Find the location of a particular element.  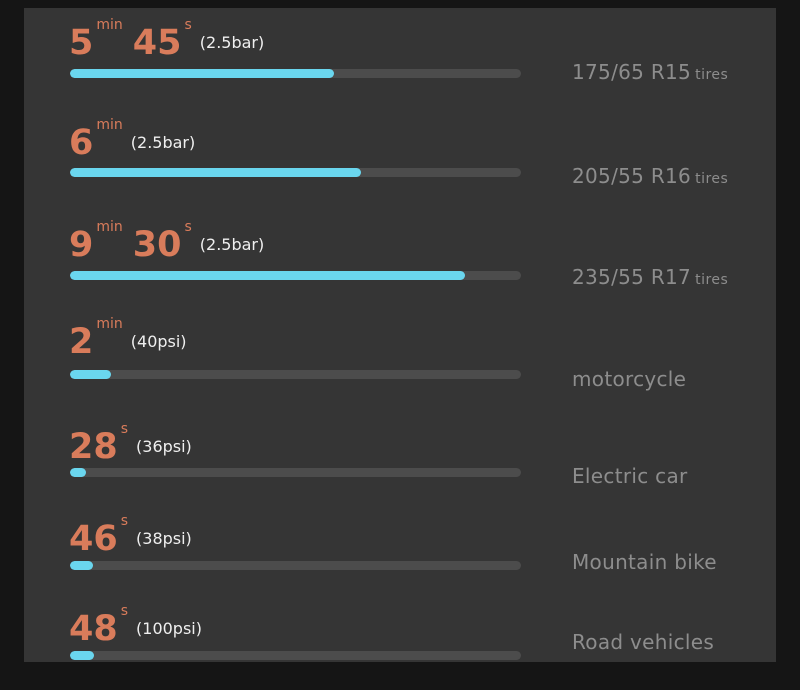

pressure-value: (38psi) is located at coordinates (164, 538).